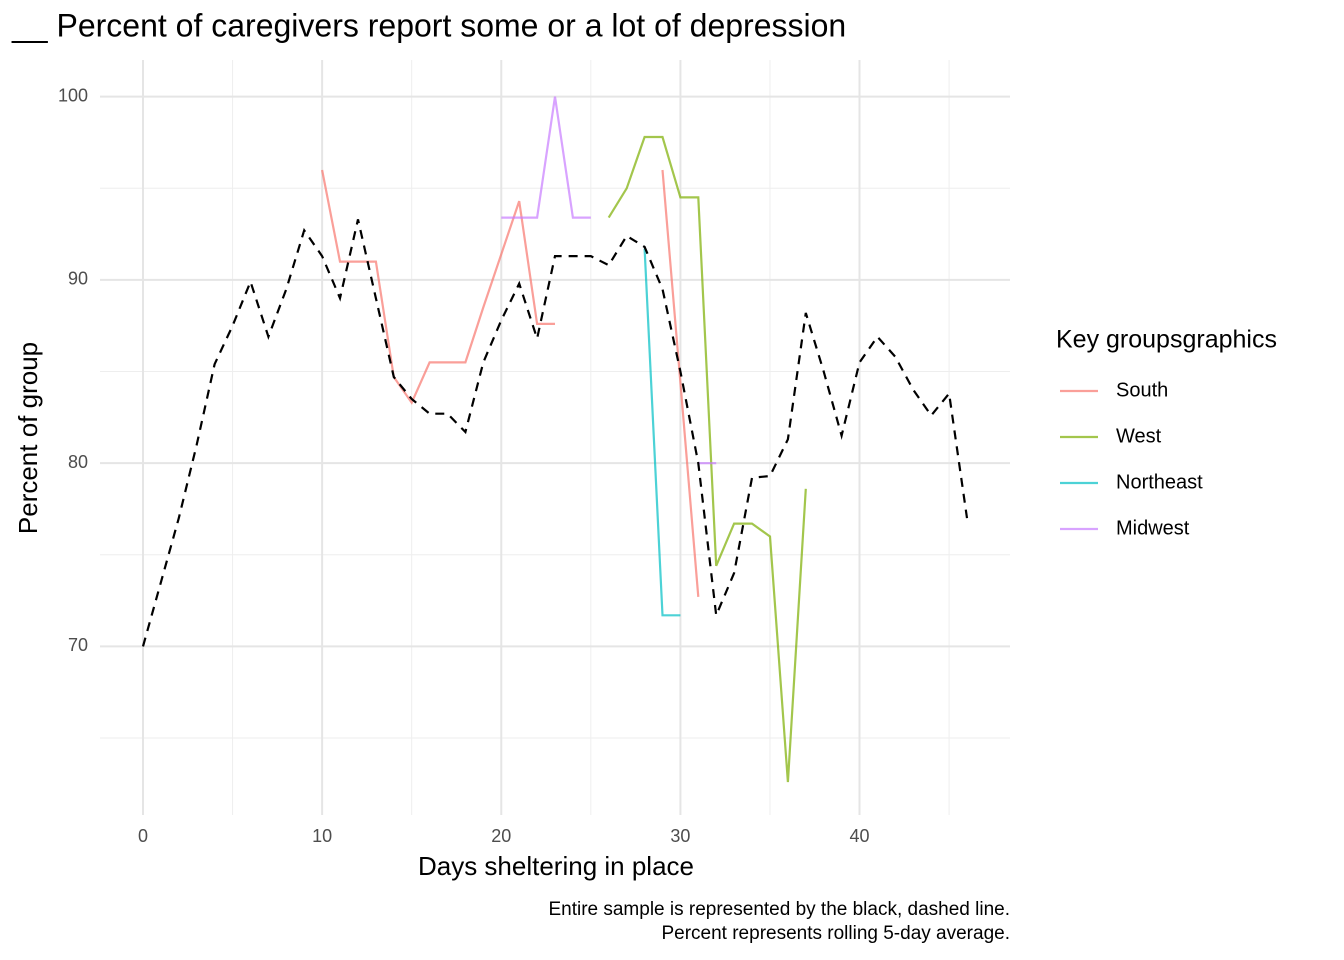  I want to click on y-tick-label: 80, so click(78, 462).